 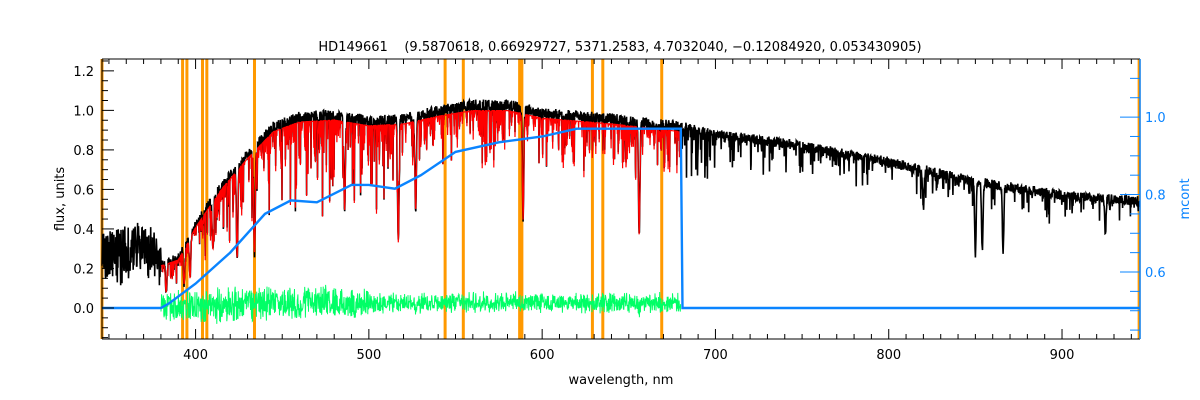 I want to click on y2-tick-label: 0.6, so click(x=1155, y=273).